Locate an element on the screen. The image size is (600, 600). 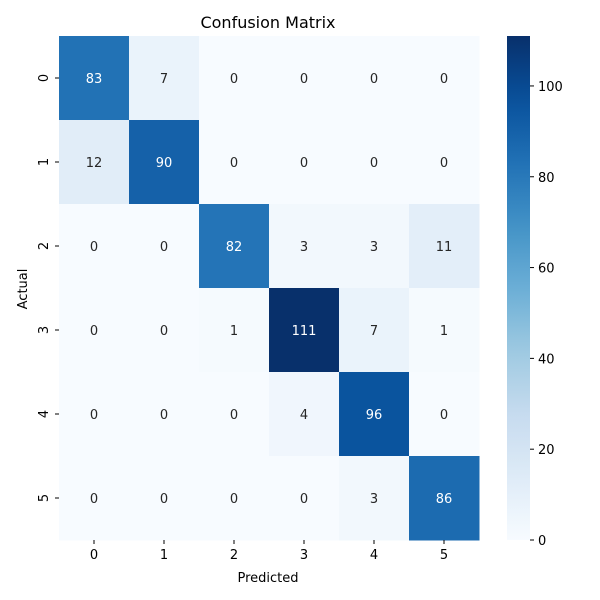
cell-value-label: 4 is located at coordinates (304, 415).